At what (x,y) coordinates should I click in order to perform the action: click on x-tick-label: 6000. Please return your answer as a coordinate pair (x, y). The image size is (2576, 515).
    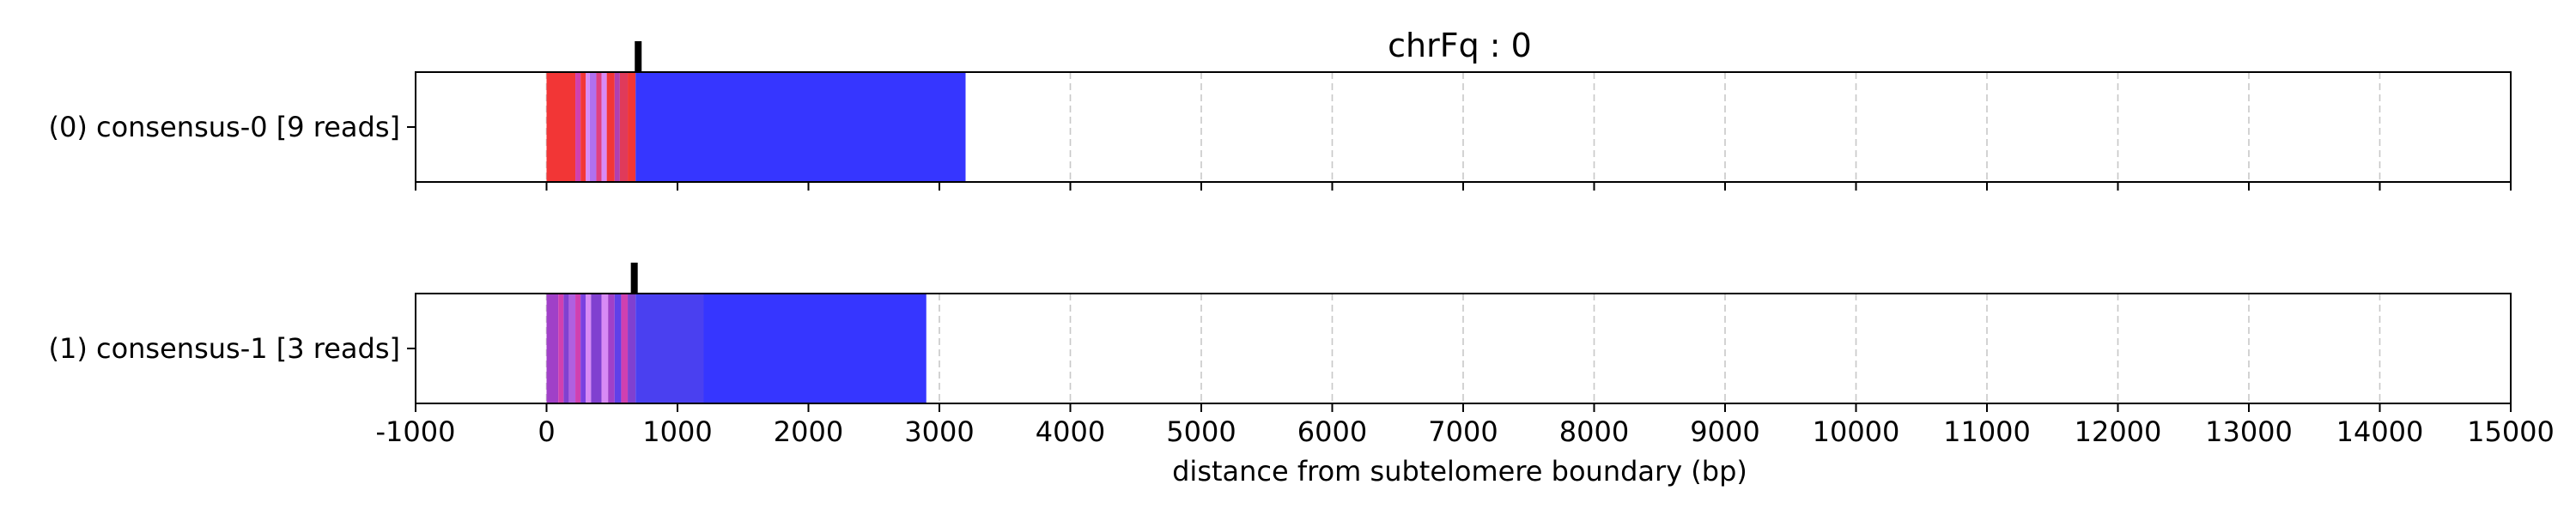
    Looking at the image, I should click on (1332, 431).